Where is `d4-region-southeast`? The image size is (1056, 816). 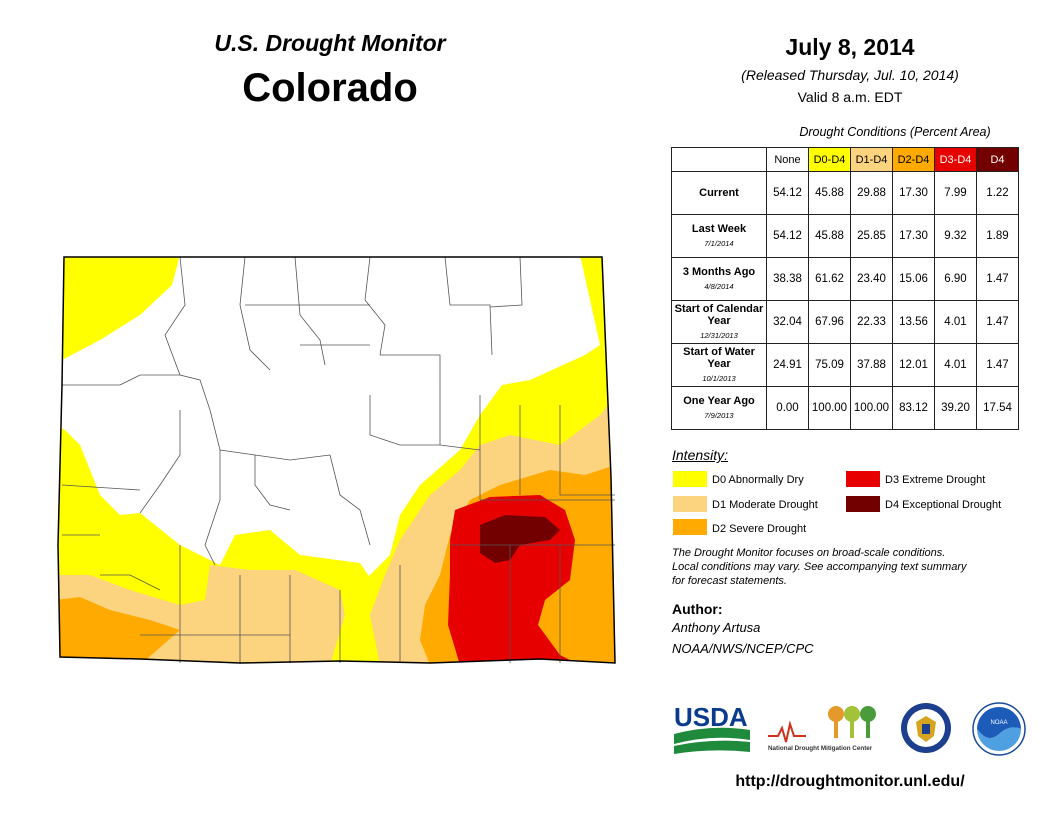
d4-region-southeast is located at coordinates (520, 539).